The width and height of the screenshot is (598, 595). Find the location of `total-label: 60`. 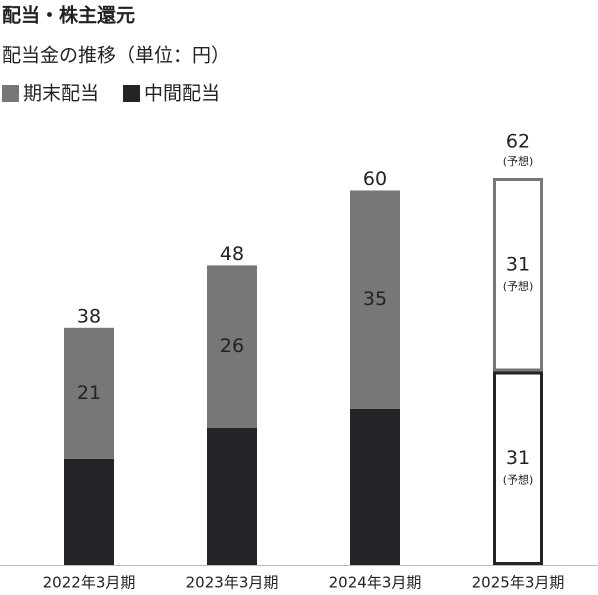

total-label: 60 is located at coordinates (375, 179).